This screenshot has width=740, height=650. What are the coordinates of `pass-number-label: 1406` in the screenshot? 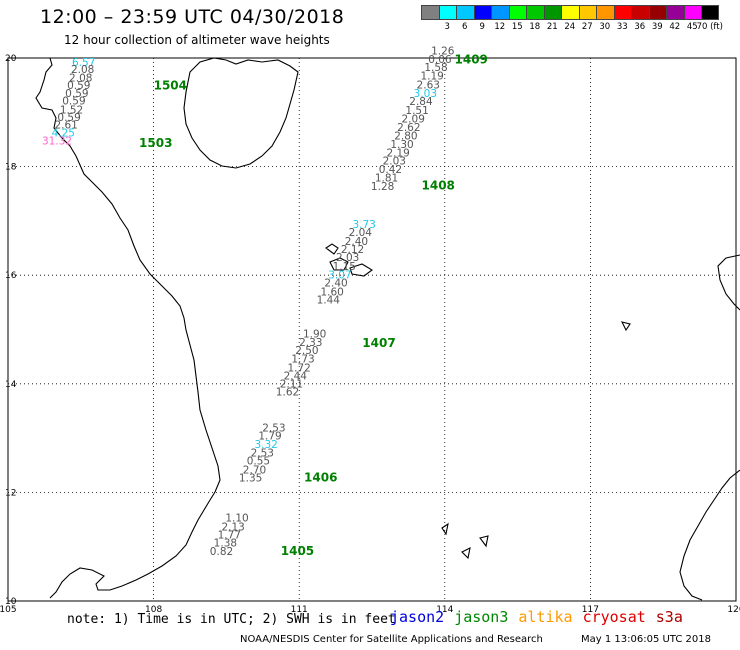 It's located at (320, 478).